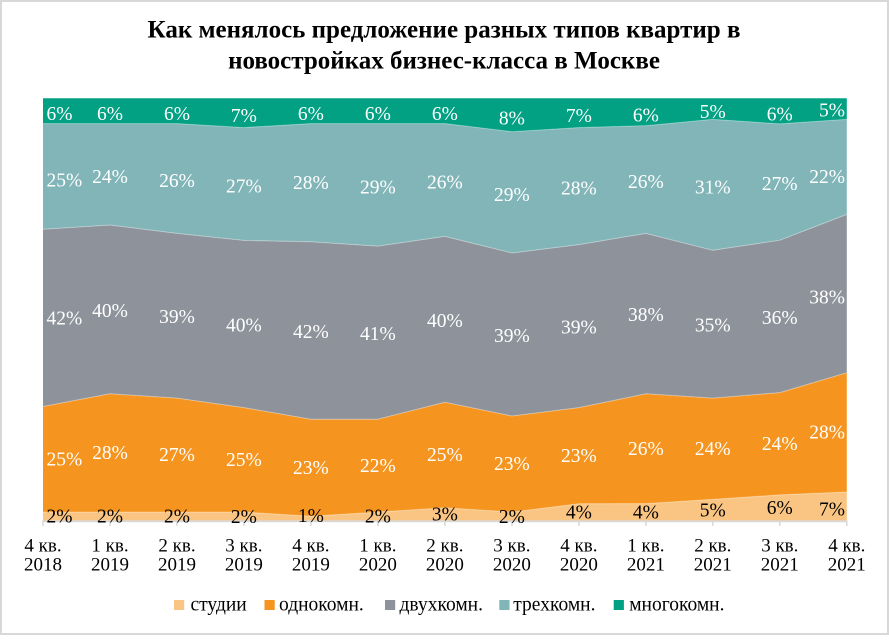 The image size is (889, 640). What do you see at coordinates (713, 188) in the screenshot?
I see `svg-text: 31%` at bounding box center [713, 188].